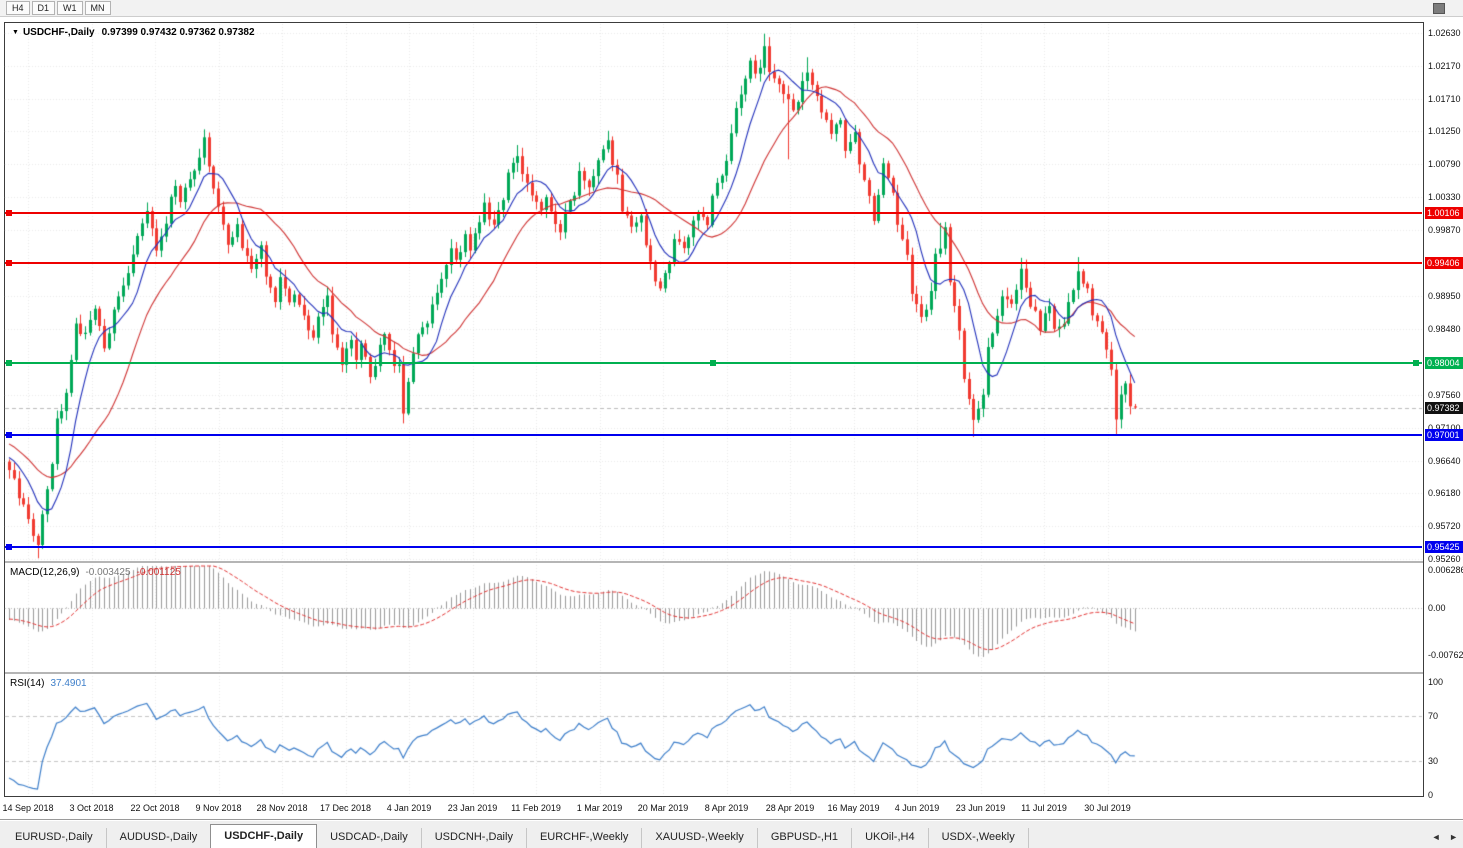 The height and width of the screenshot is (848, 1463). Describe the element at coordinates (713, 435) in the screenshot. I see `hline-0.97001` at that location.